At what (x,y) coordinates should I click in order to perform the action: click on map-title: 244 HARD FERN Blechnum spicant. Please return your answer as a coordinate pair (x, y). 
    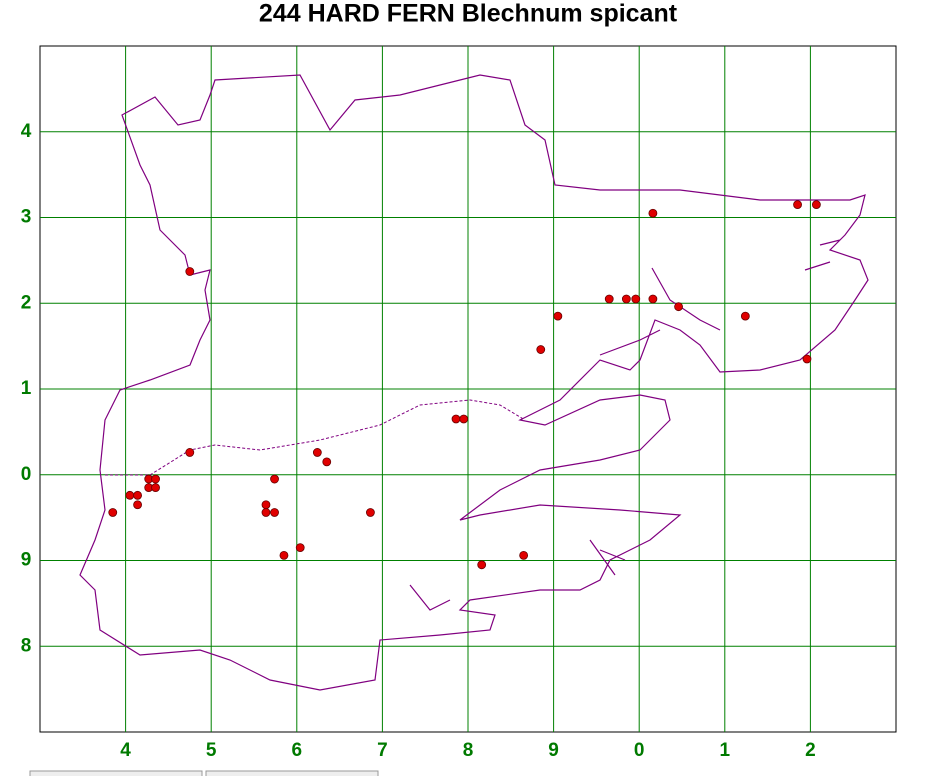
    Looking at the image, I should click on (468, 14).